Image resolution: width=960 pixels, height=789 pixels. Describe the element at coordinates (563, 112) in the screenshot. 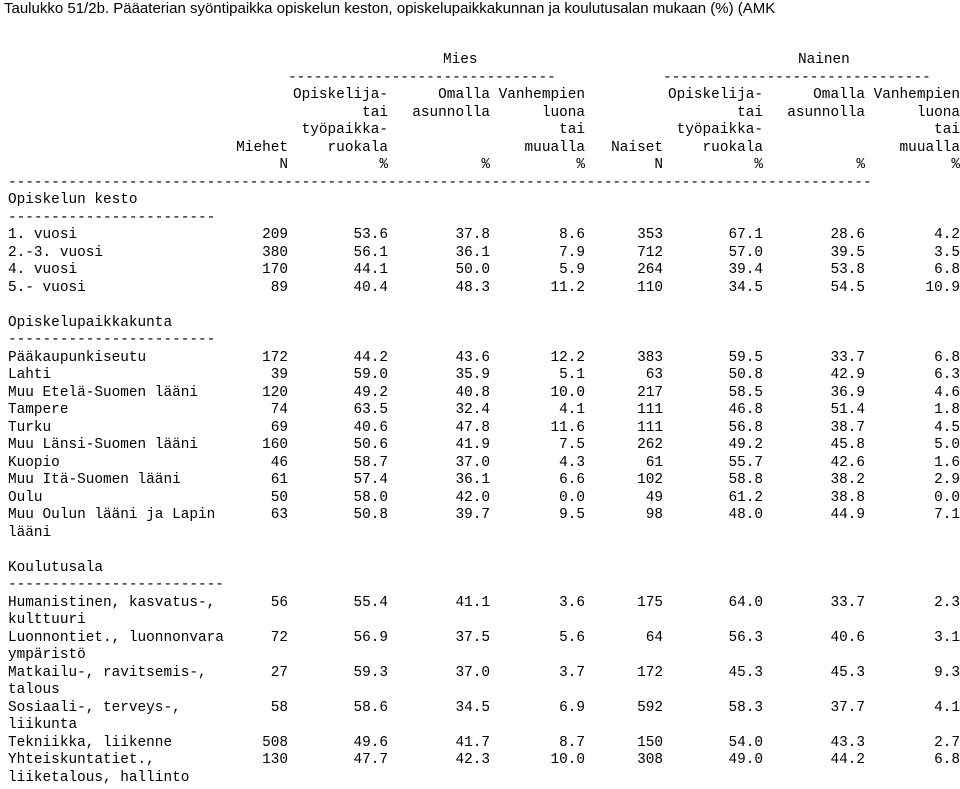

I see `col-vanhempien-m-2: luona` at that location.